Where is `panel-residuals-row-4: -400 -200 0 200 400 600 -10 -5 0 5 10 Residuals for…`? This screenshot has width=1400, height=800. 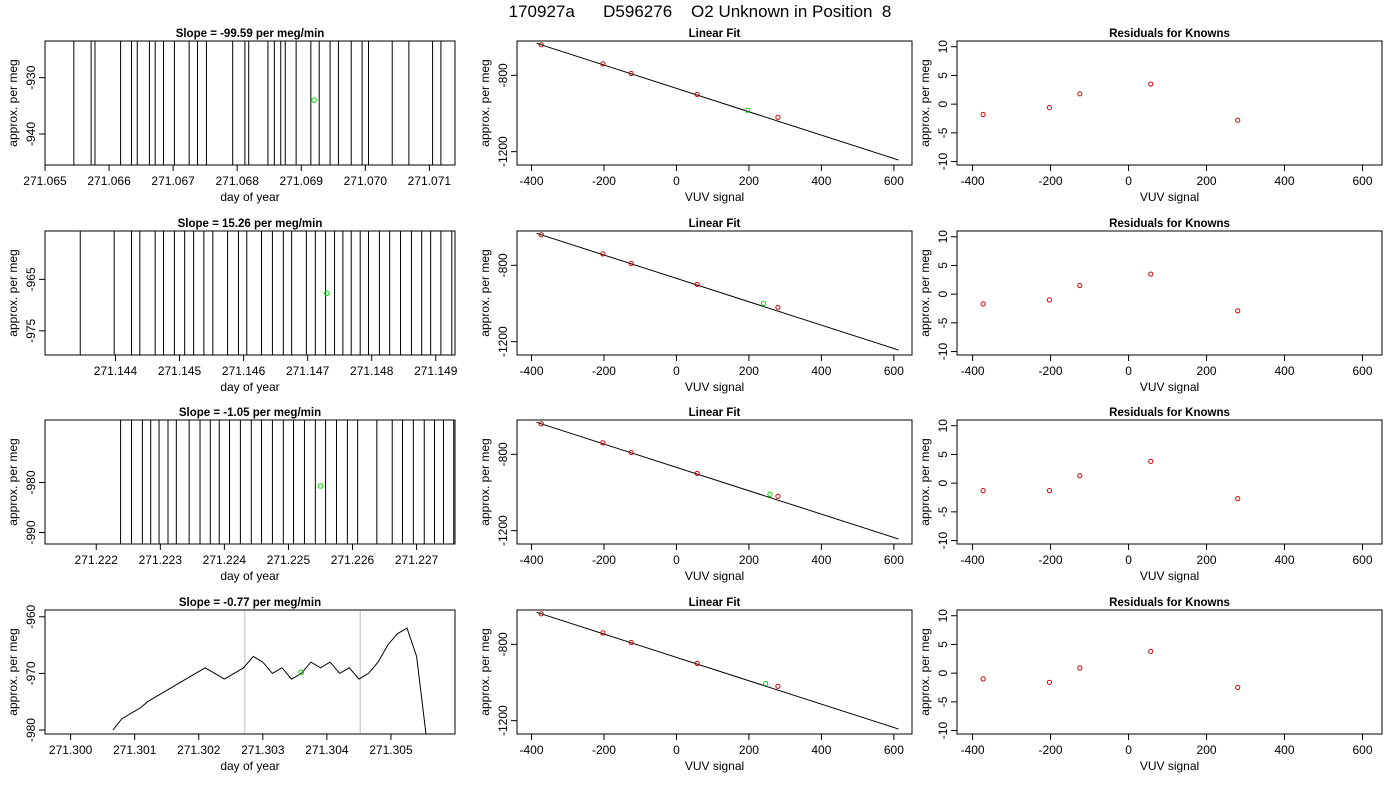
panel-residuals-row-4: -400 -200 0 200 400 600 -10 -5 0 5 10 Residuals for… is located at coordinates (1150, 685).